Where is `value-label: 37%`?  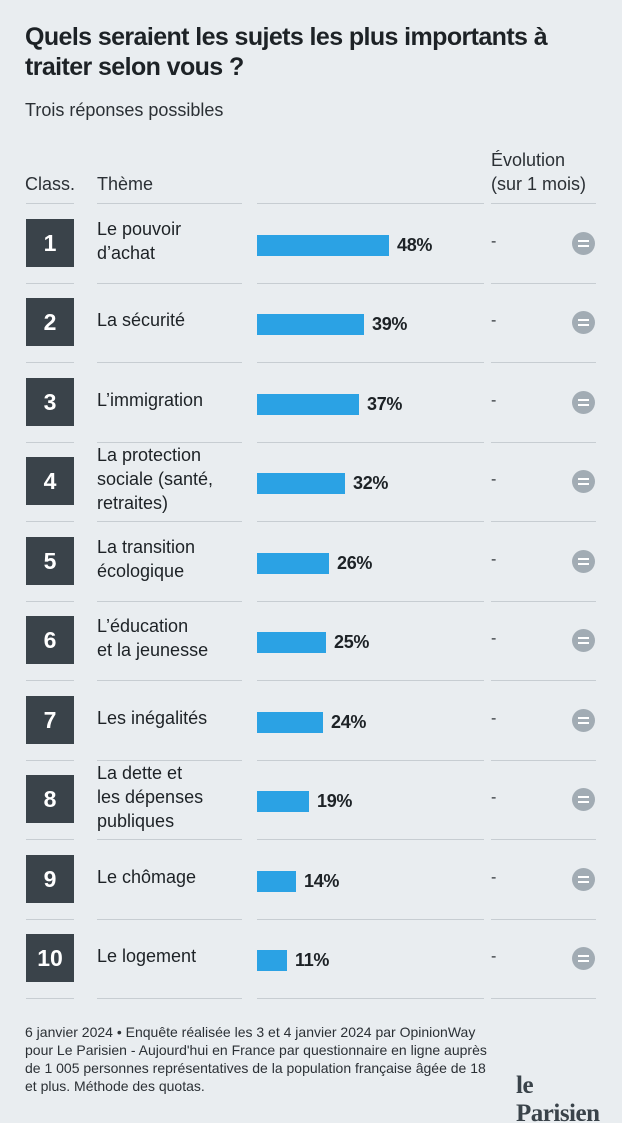 value-label: 37% is located at coordinates (385, 404).